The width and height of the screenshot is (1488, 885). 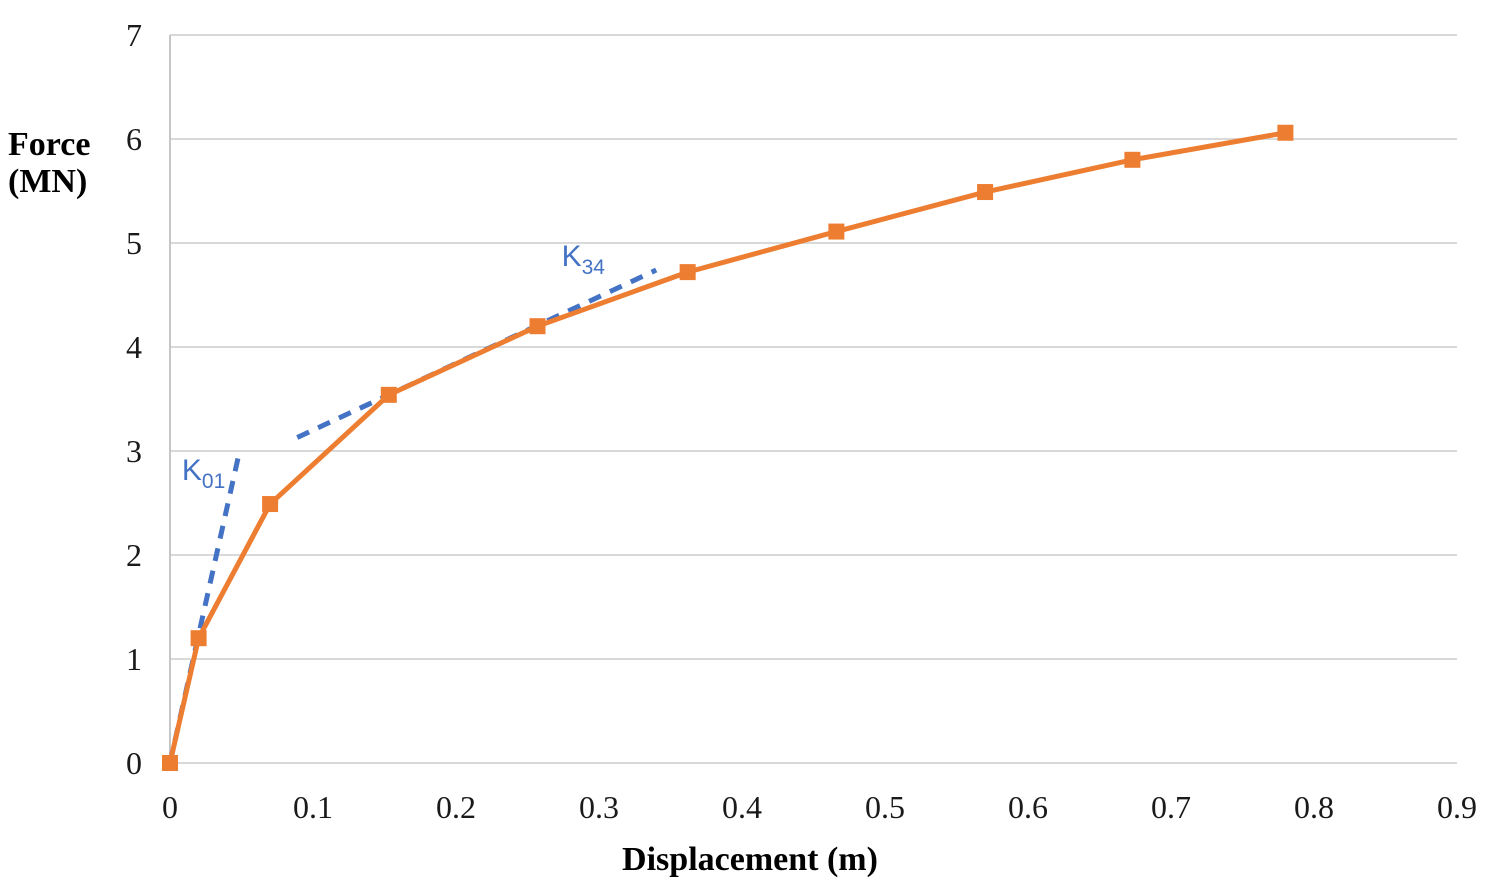 What do you see at coordinates (134, 347) in the screenshot?
I see `y-tick-label-4: 4` at bounding box center [134, 347].